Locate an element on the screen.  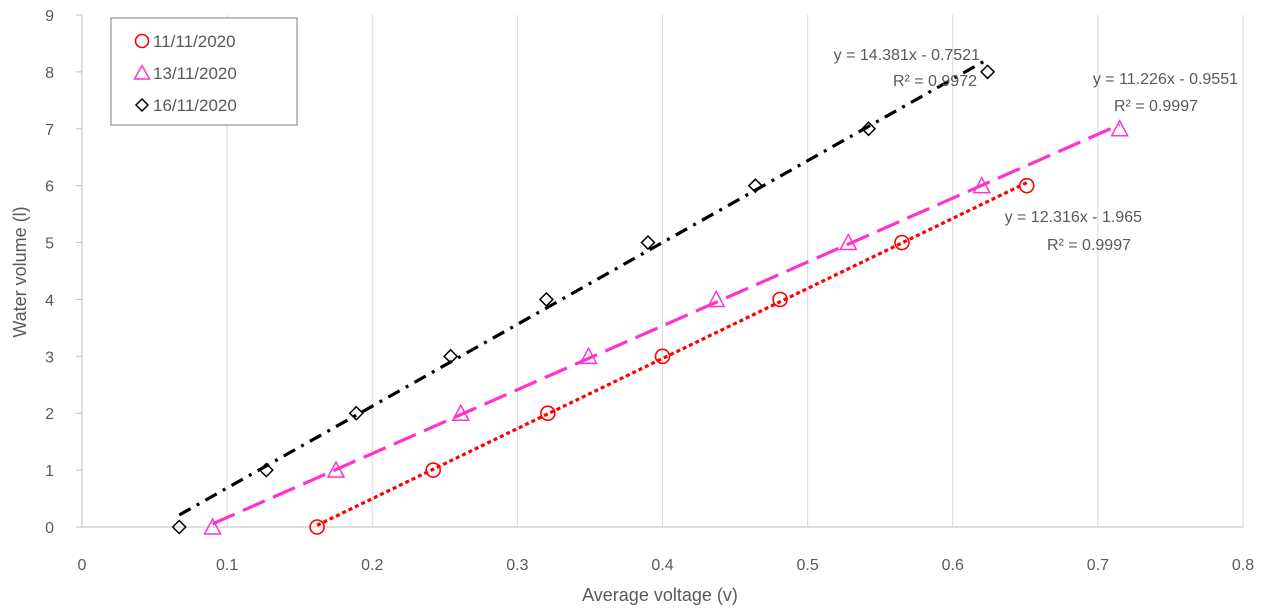
y-tick-label: 1 is located at coordinates (49, 471).